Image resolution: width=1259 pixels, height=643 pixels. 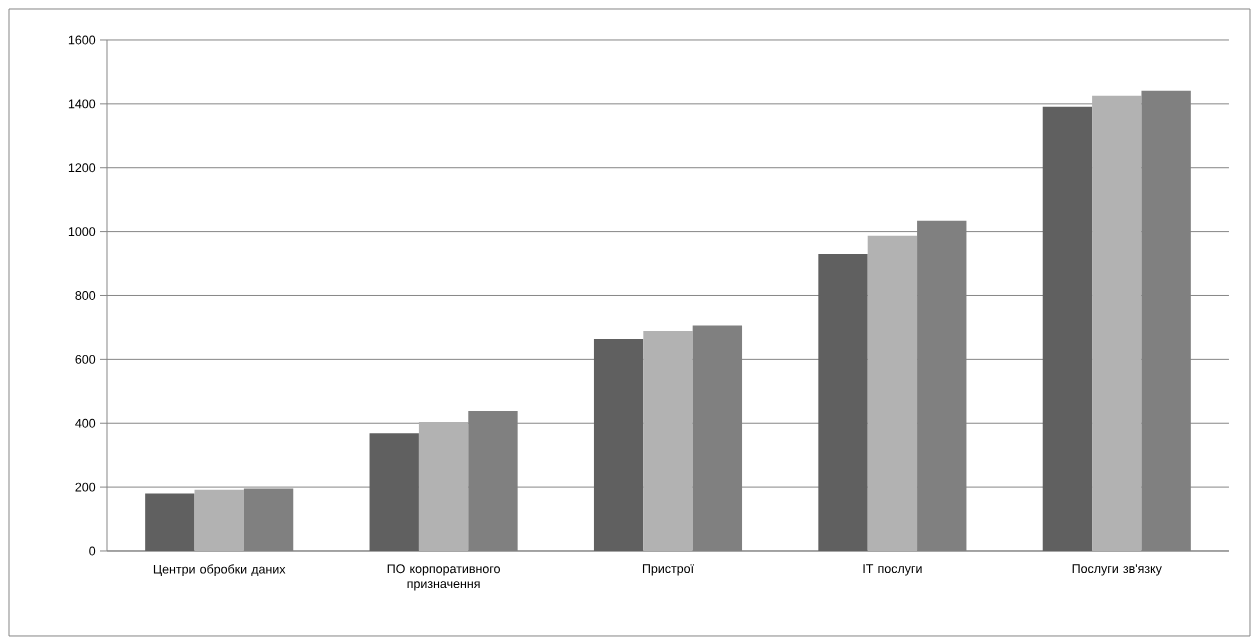 I want to click on y-tick-label: 800, so click(x=85, y=295).